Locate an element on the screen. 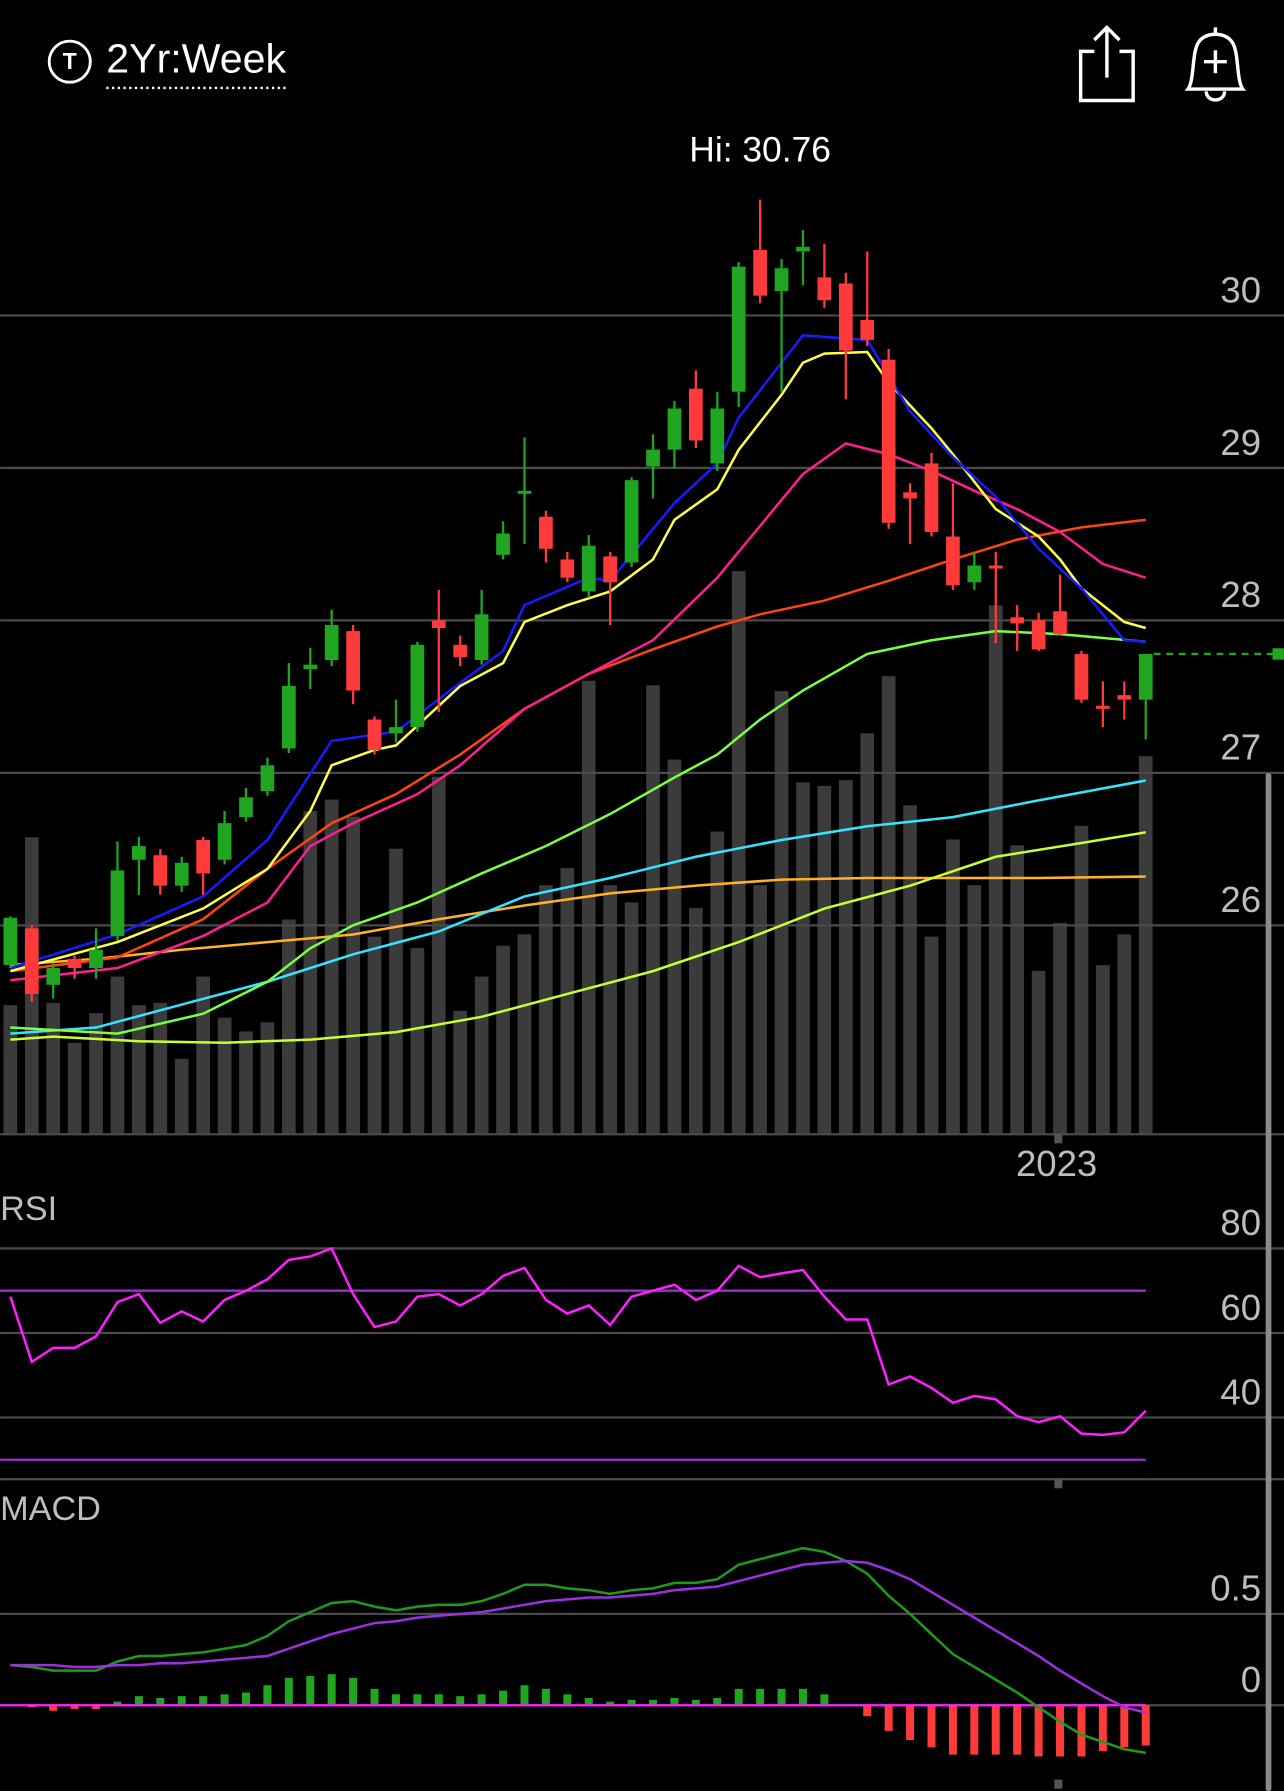 This screenshot has width=1284, height=1791. rsi-line is located at coordinates (578, 1341).